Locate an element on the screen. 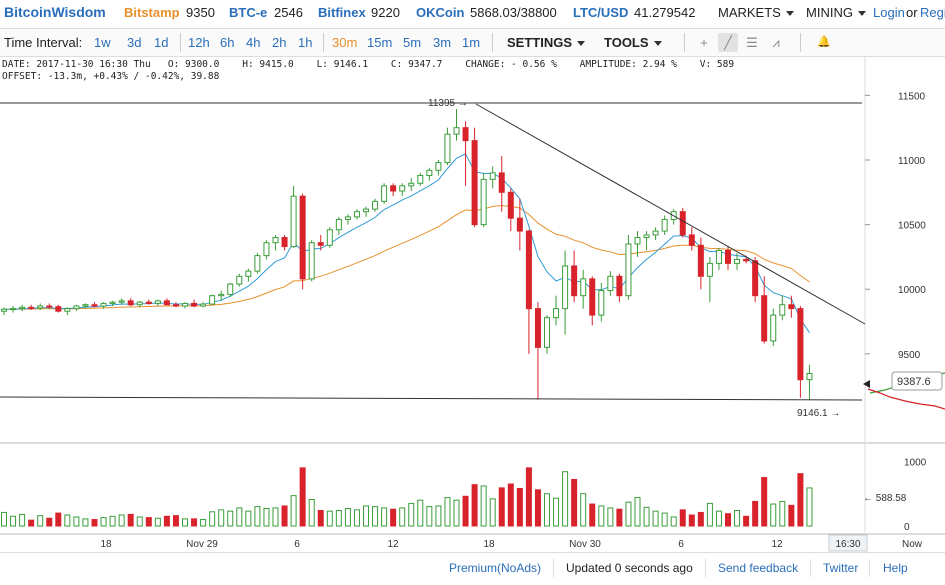 The image size is (945, 585). tools-menu: TOOLS is located at coordinates (633, 42).